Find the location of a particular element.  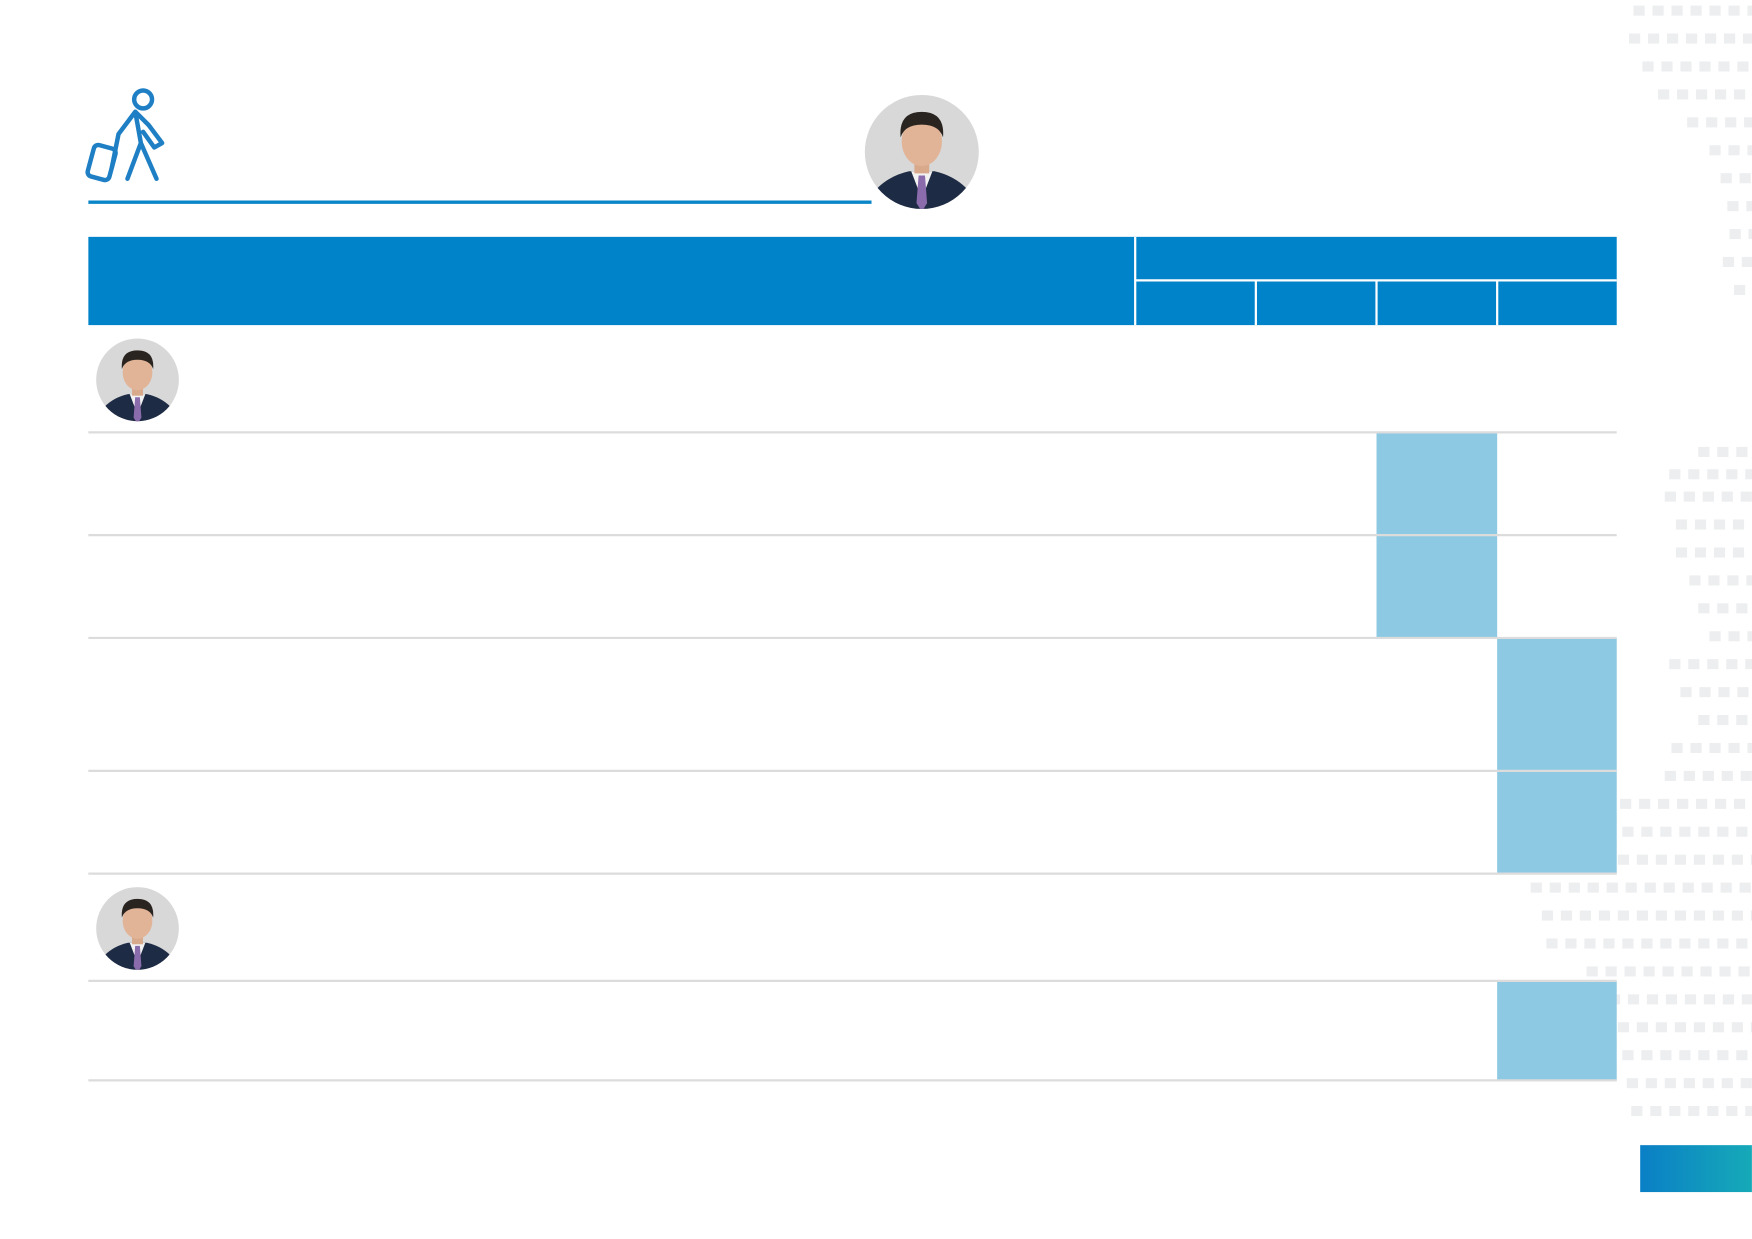

header-dividers is located at coordinates (1375, 281).